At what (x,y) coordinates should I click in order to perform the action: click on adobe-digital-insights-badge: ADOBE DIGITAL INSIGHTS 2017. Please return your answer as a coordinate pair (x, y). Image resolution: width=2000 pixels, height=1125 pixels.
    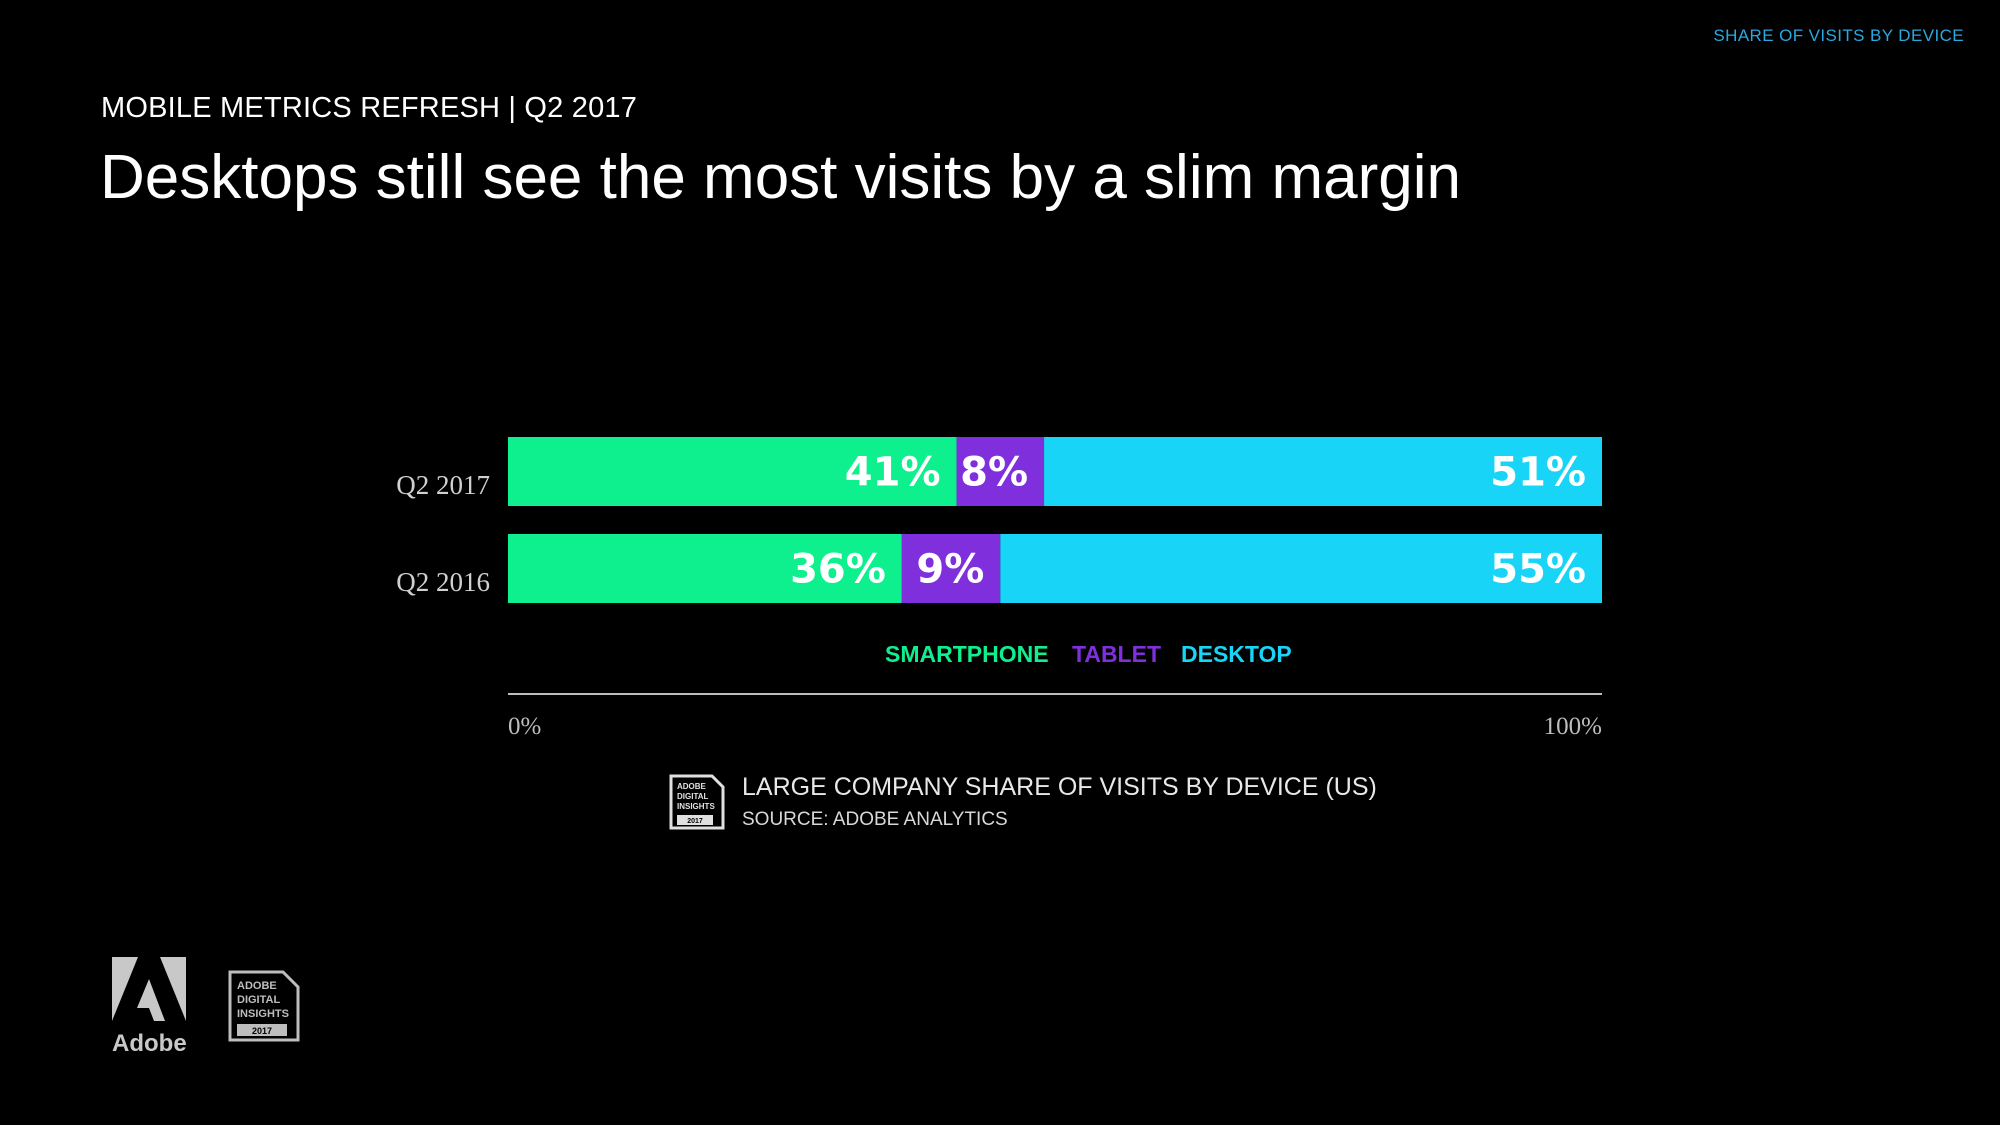
    Looking at the image, I should click on (264, 1006).